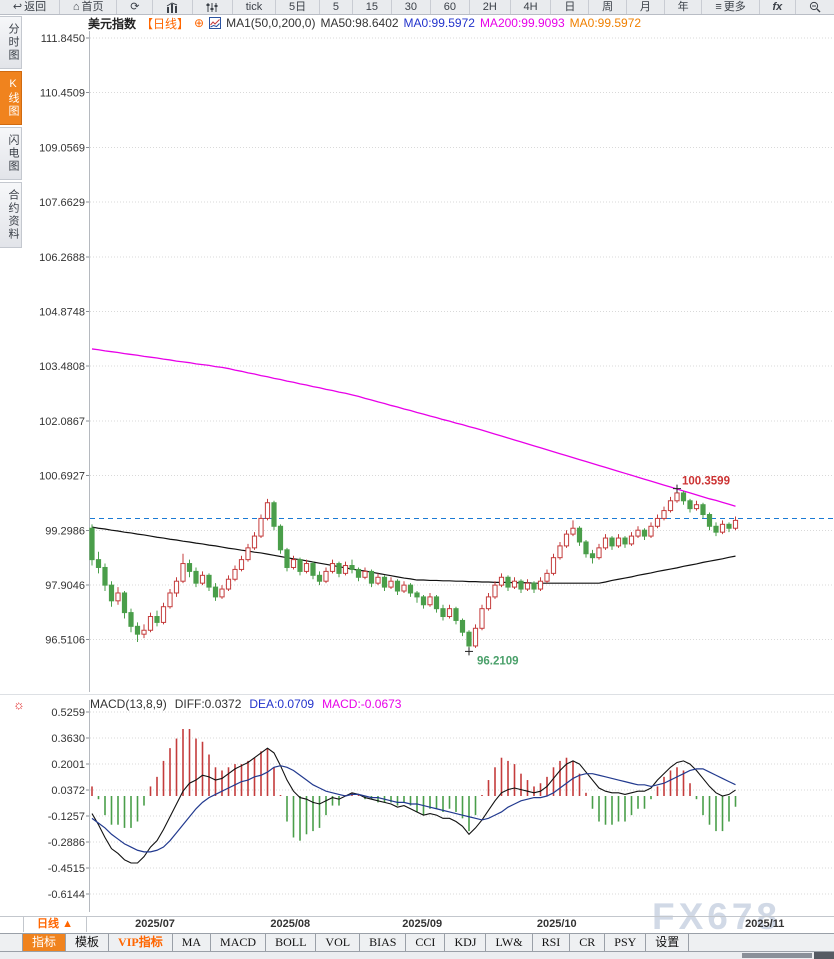 The height and width of the screenshot is (959, 834). Describe the element at coordinates (55, 924) in the screenshot. I see `period-selector-button: 日线 ▲` at that location.